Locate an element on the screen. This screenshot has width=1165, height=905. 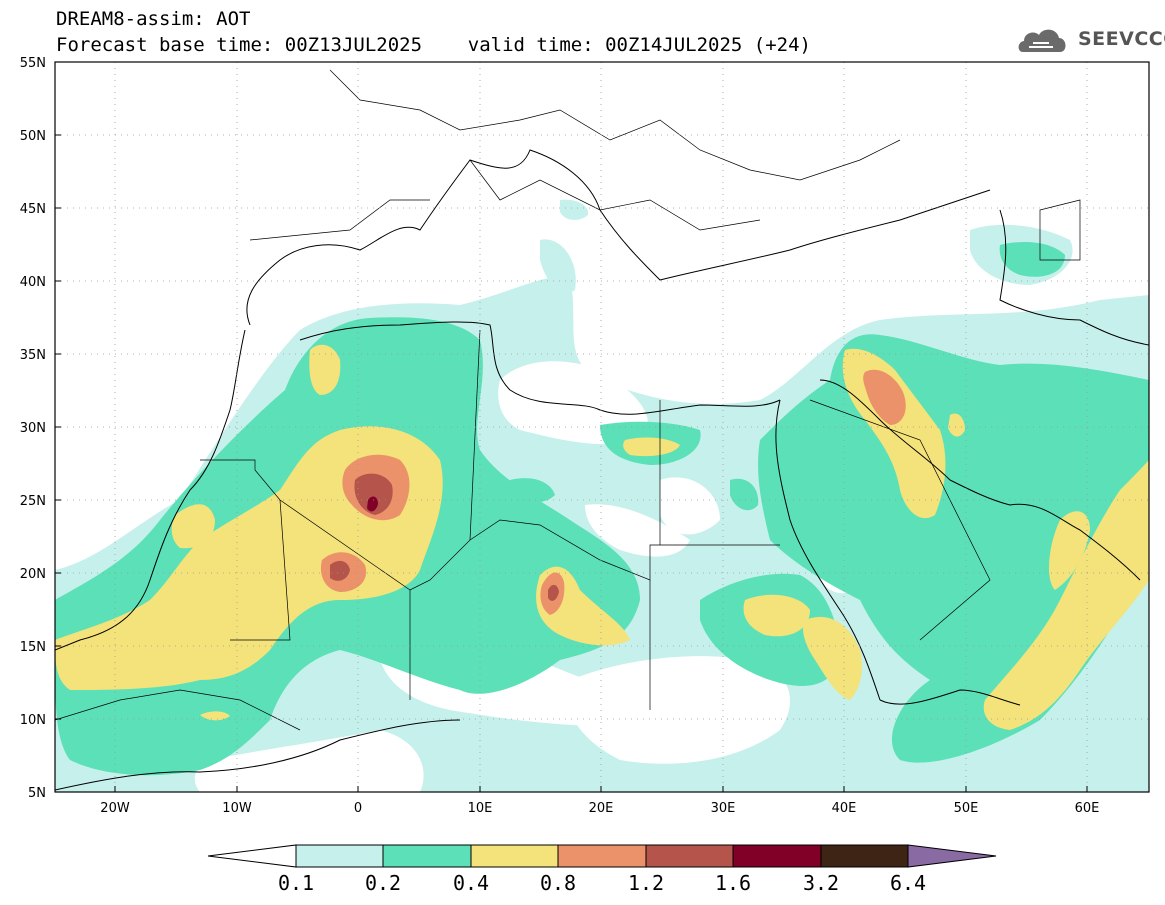
y-tick-label: 45N is located at coordinates (33, 209).